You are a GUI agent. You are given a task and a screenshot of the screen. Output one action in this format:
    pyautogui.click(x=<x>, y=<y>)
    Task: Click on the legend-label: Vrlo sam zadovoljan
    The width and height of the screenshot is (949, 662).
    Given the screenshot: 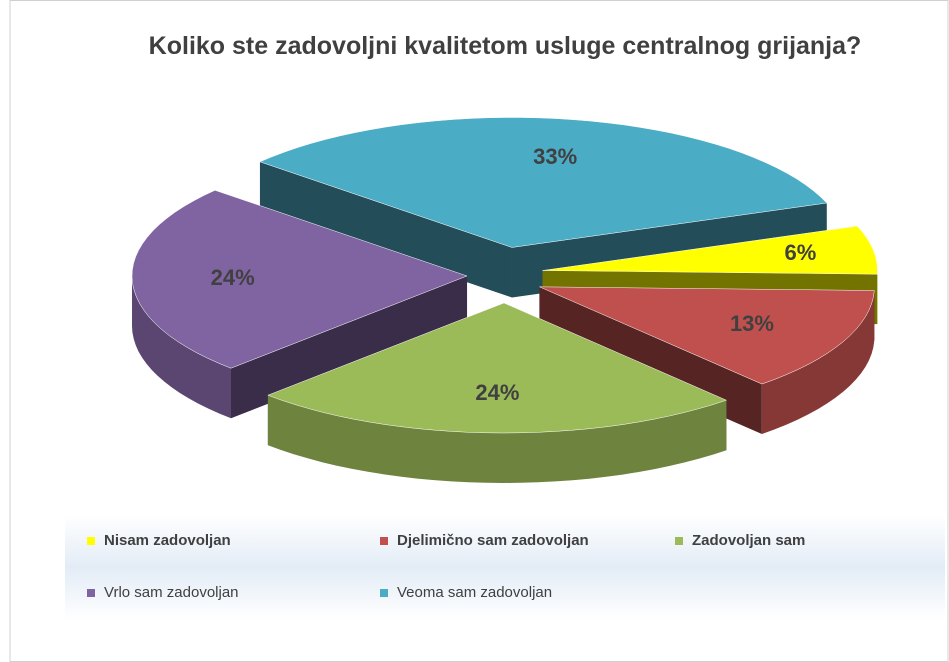 What is the action you would take?
    pyautogui.click(x=171, y=592)
    